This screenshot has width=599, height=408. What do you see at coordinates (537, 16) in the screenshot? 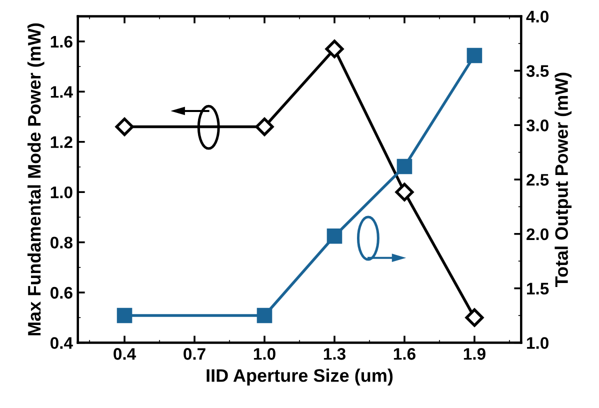
I see `y2-tick-label: 4.0` at bounding box center [537, 16].